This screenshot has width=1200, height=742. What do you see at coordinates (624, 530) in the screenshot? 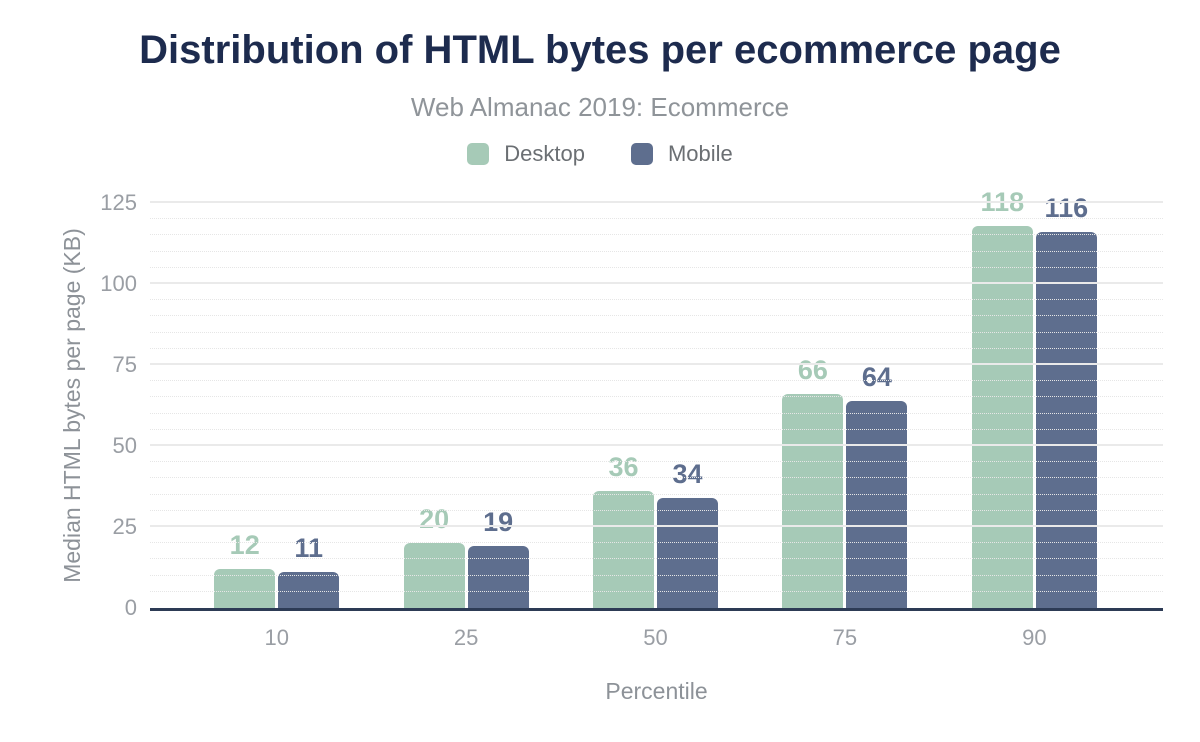
I see `bar-desktop-p50: 36` at bounding box center [624, 530].